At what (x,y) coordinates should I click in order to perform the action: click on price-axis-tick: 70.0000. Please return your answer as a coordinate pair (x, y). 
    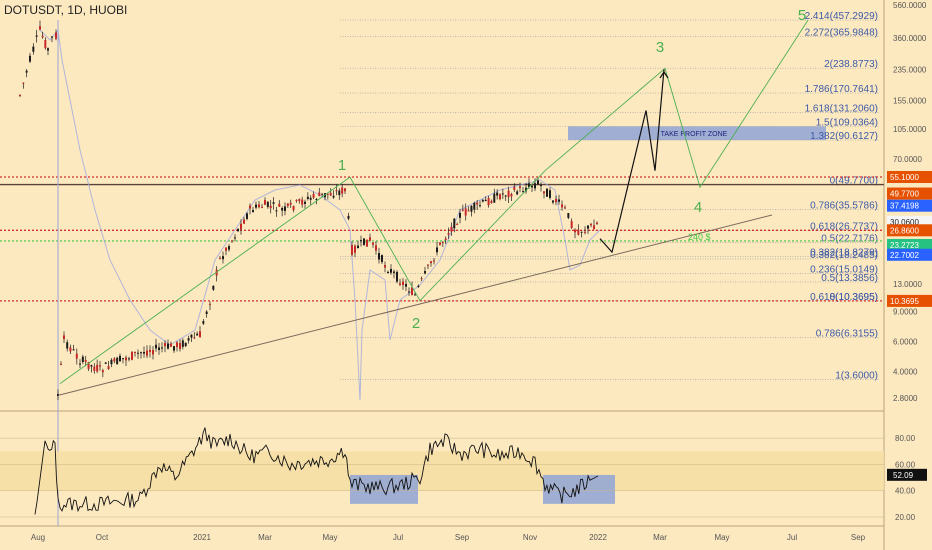
    Looking at the image, I should click on (907, 159).